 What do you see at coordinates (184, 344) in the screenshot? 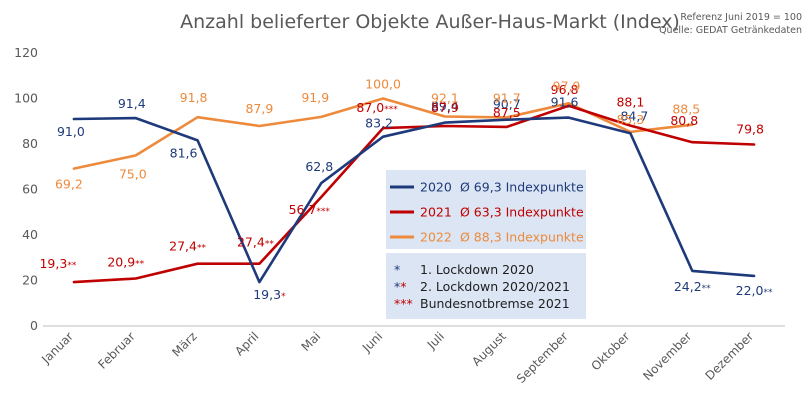
I see `x-tick-label: März` at bounding box center [184, 344].